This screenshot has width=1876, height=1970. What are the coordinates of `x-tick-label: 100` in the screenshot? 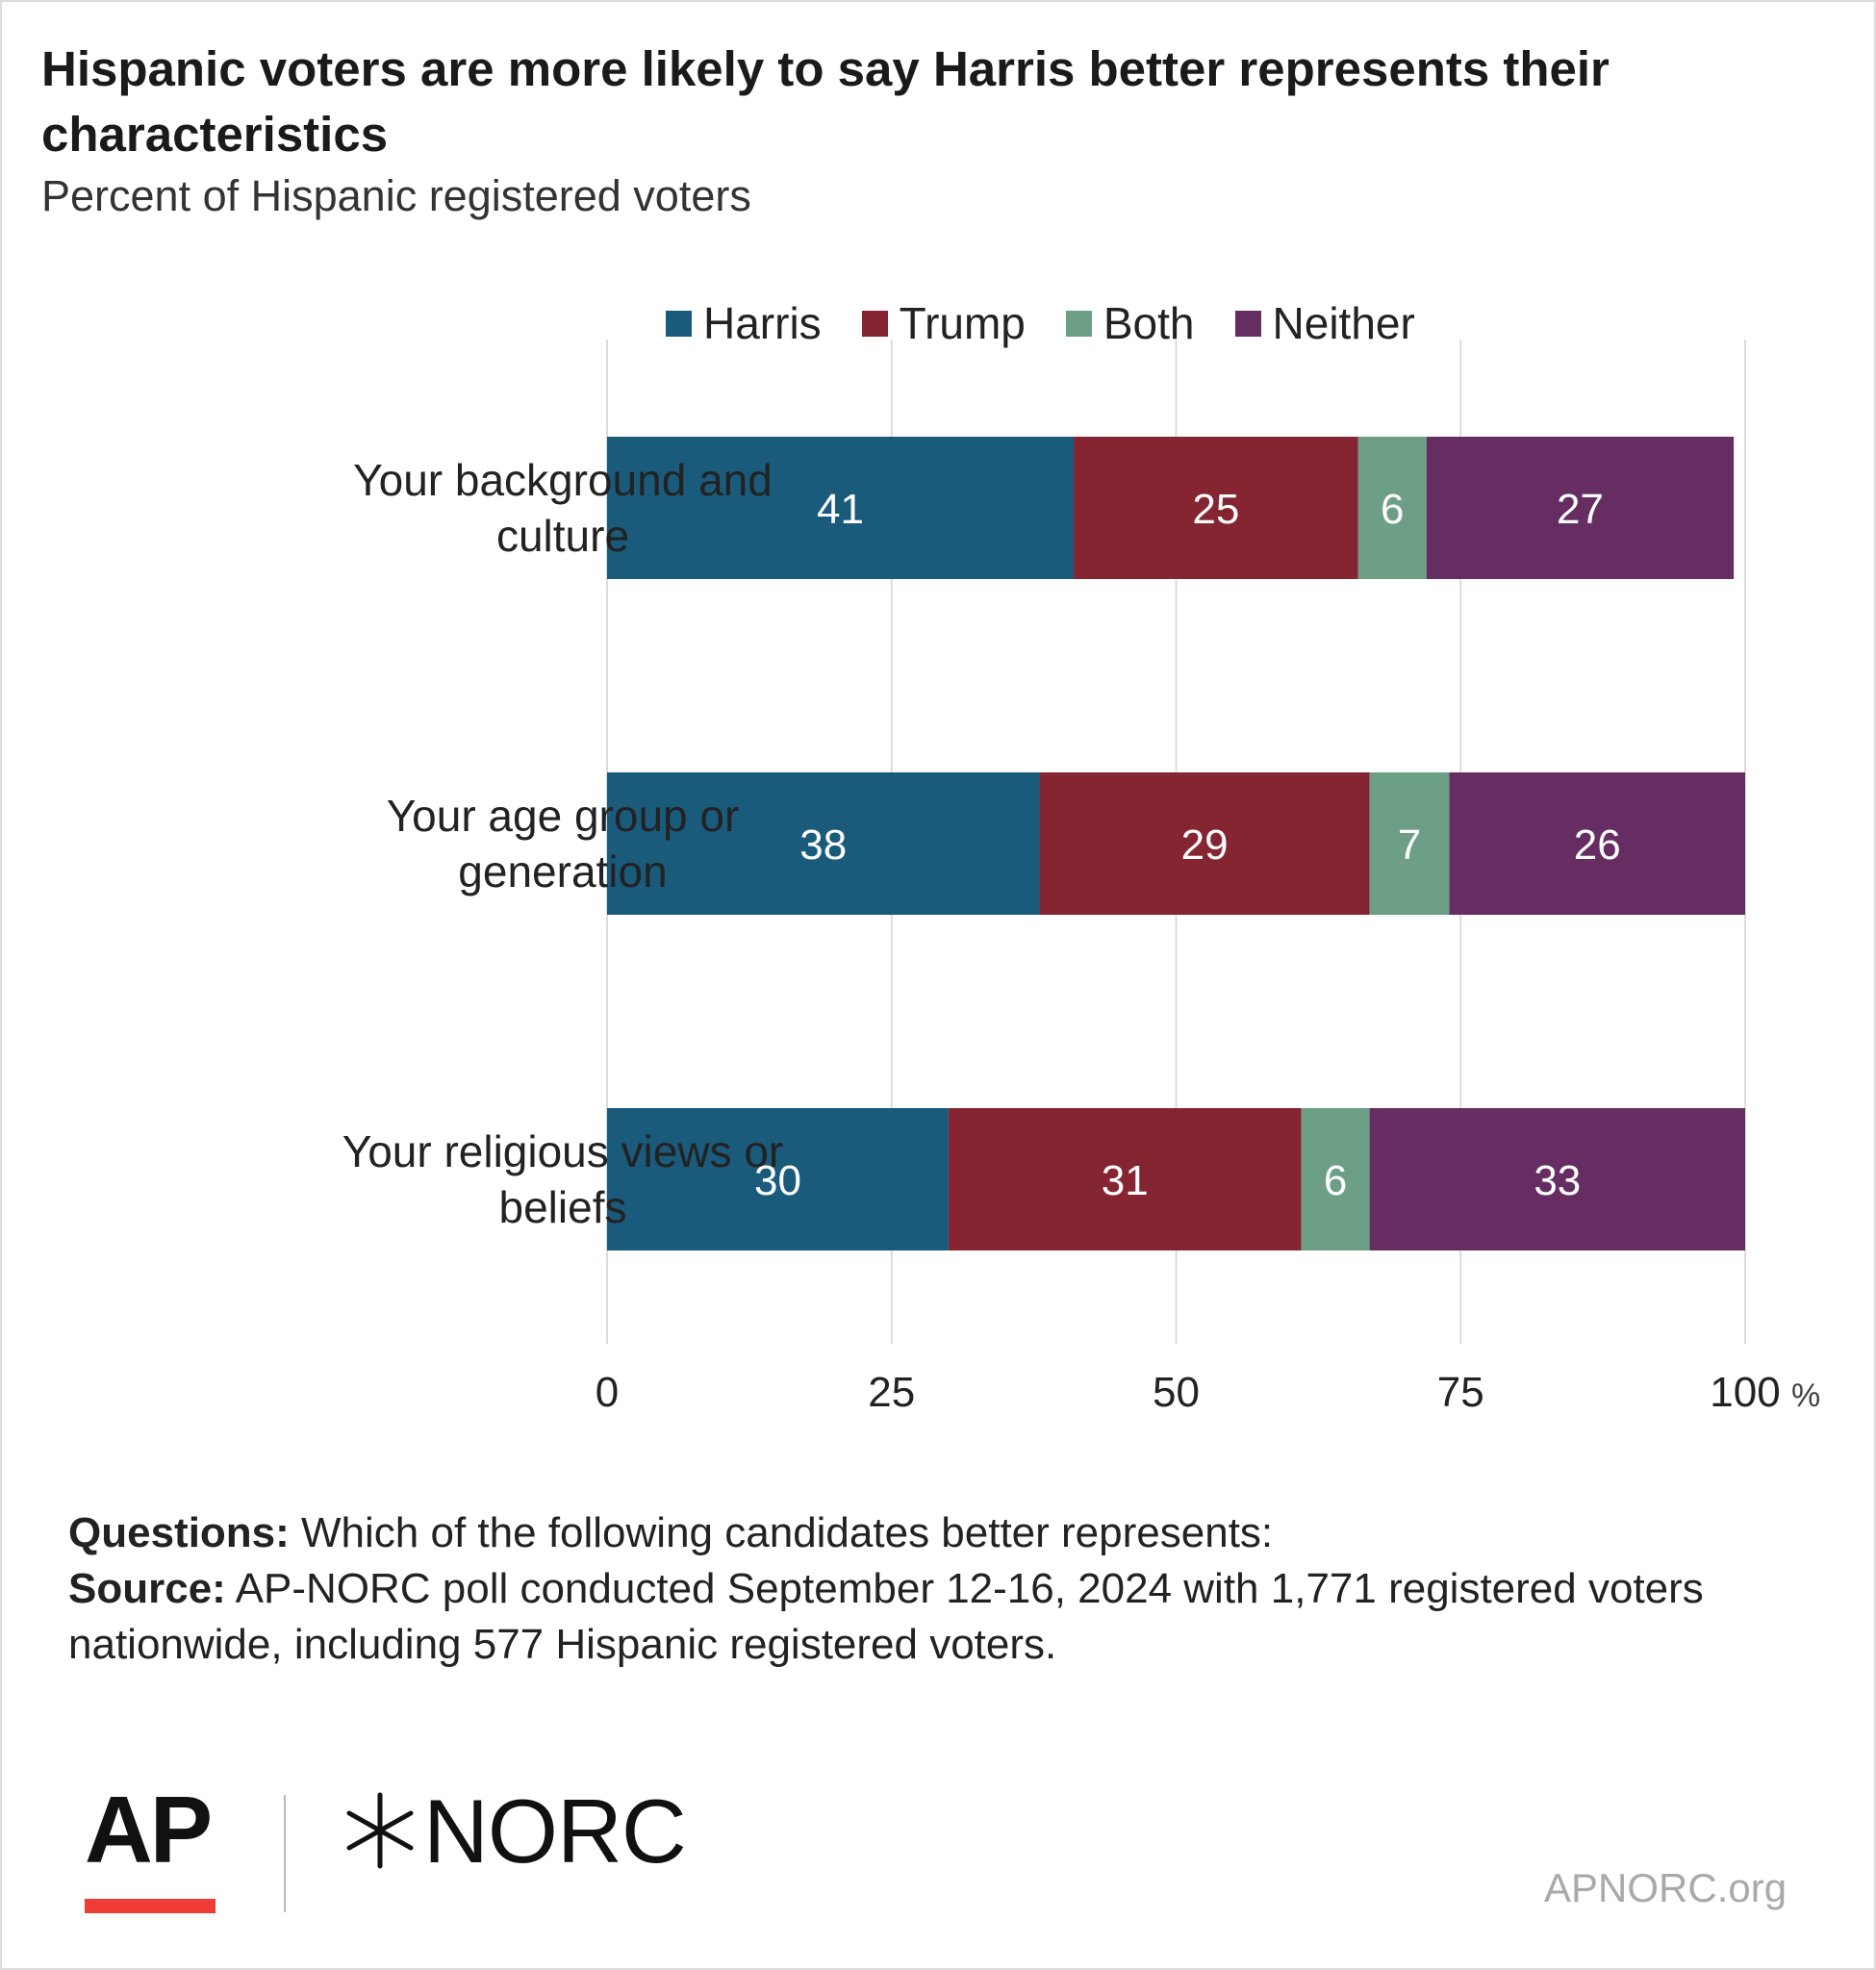 It's located at (1745, 1392).